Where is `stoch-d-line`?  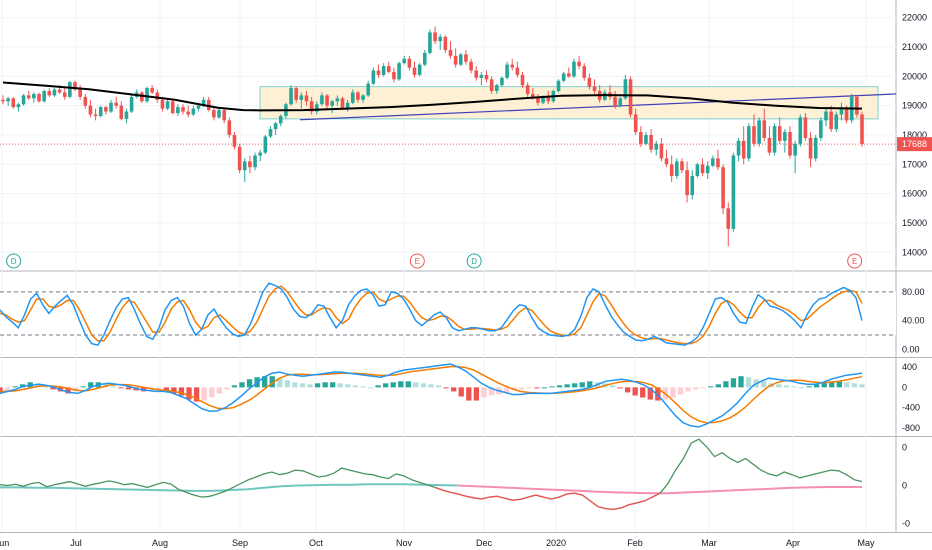
stoch-d-line is located at coordinates (431, 315).